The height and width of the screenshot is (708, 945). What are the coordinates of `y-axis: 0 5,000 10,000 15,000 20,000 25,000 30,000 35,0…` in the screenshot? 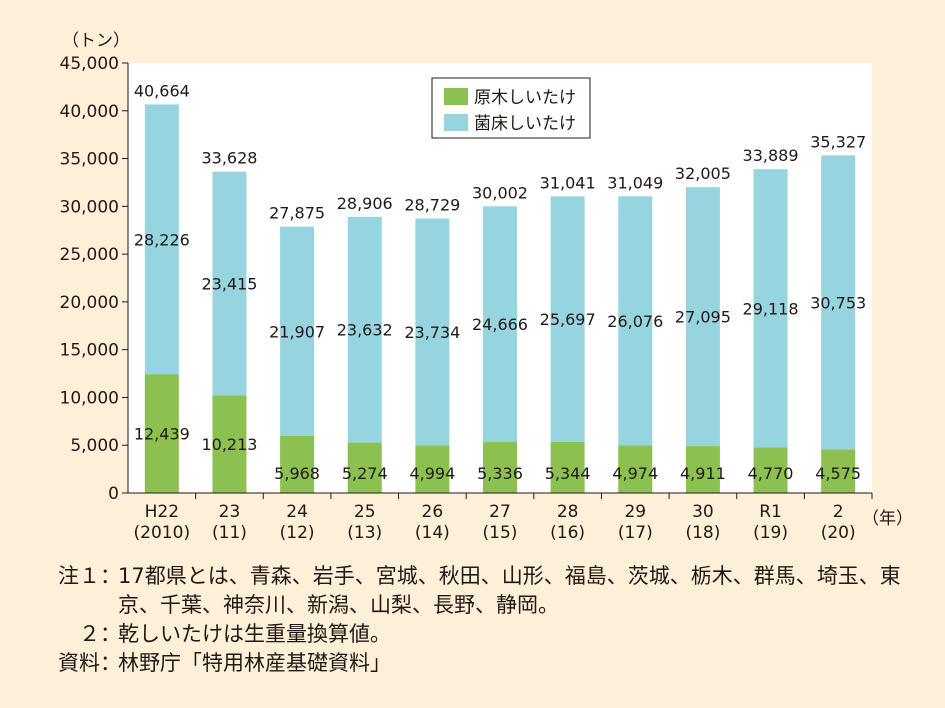 It's located at (94, 279).